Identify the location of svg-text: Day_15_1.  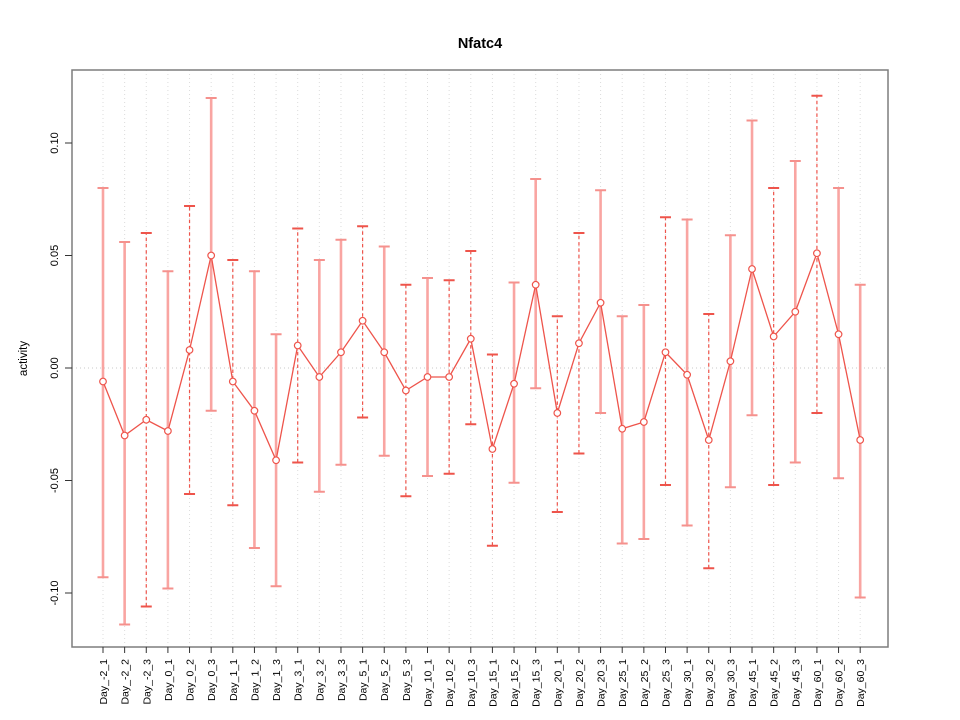
(493, 683).